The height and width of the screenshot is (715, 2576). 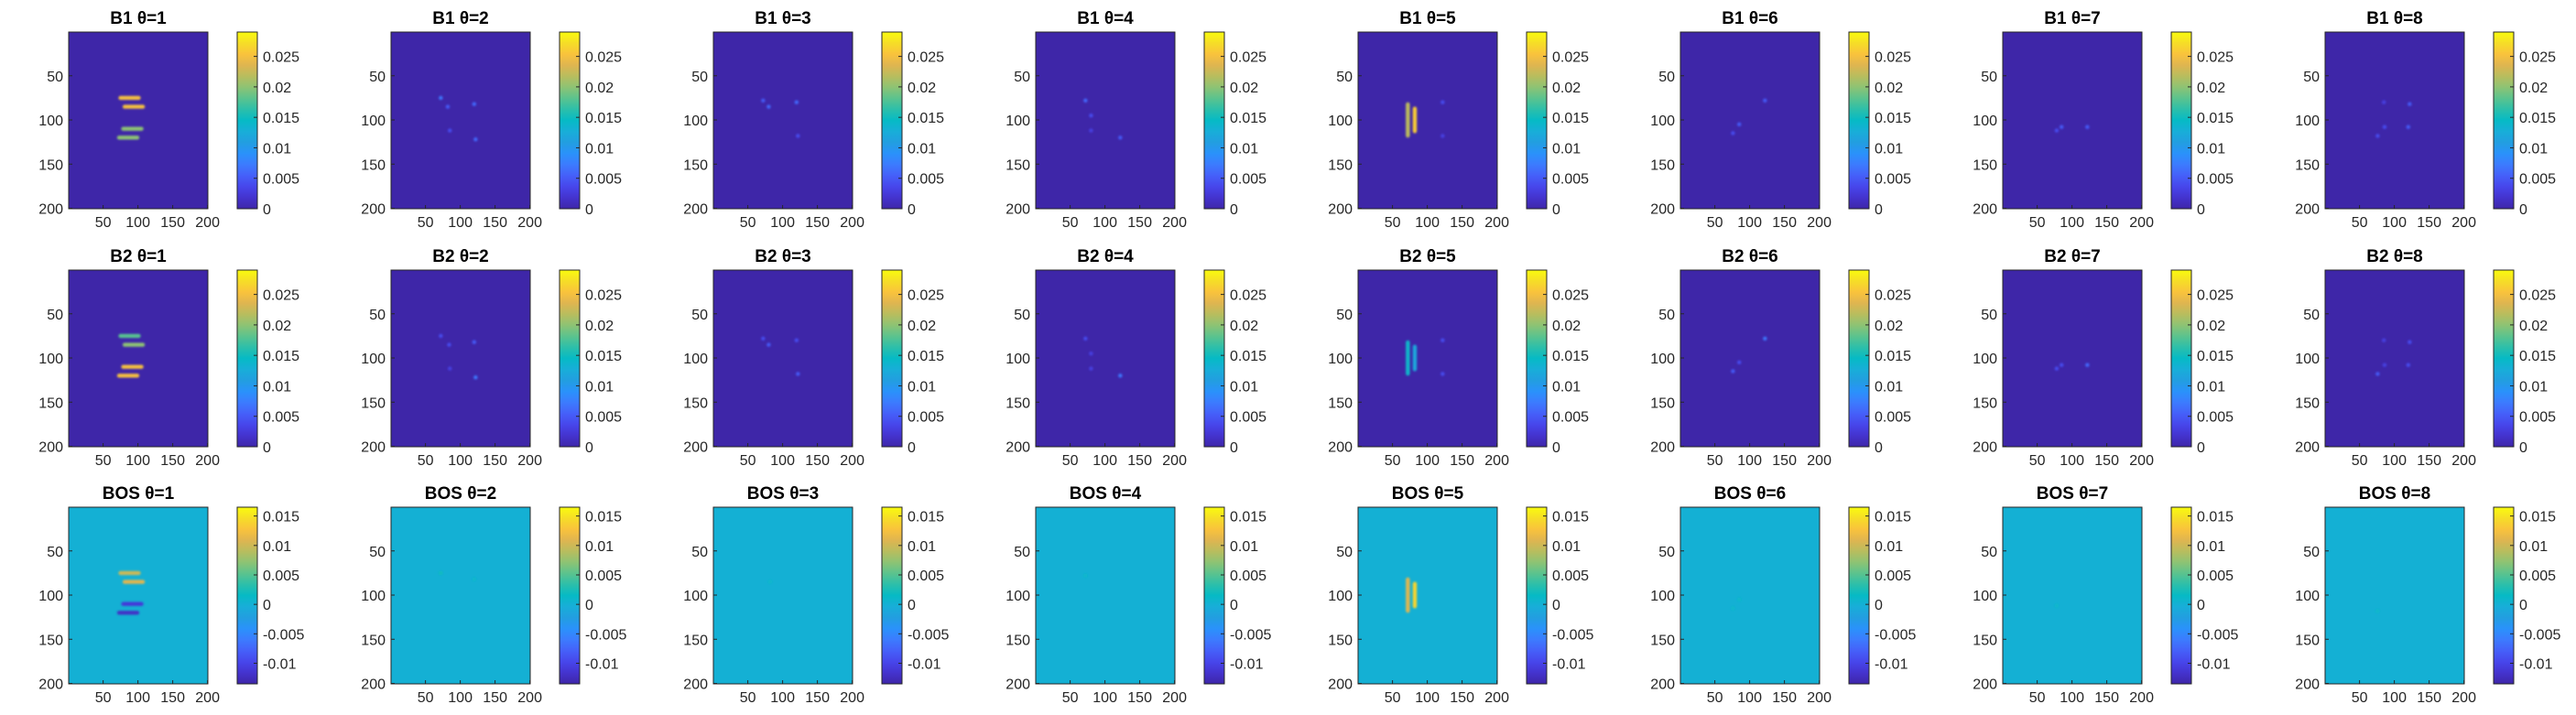 I want to click on panel-title: BOS θ=2, so click(x=460, y=494).